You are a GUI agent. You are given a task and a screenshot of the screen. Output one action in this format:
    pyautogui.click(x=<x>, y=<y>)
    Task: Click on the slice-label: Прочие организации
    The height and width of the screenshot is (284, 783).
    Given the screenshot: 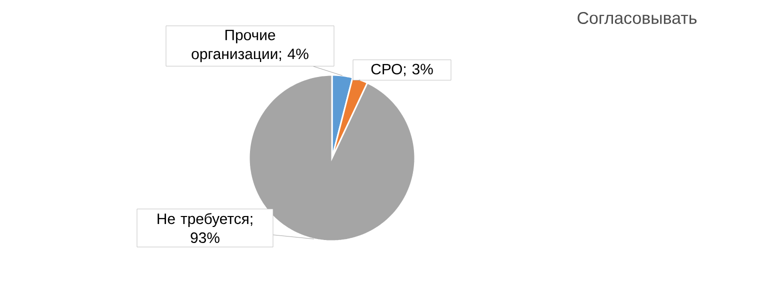 What is the action you would take?
    pyautogui.click(x=235, y=46)
    